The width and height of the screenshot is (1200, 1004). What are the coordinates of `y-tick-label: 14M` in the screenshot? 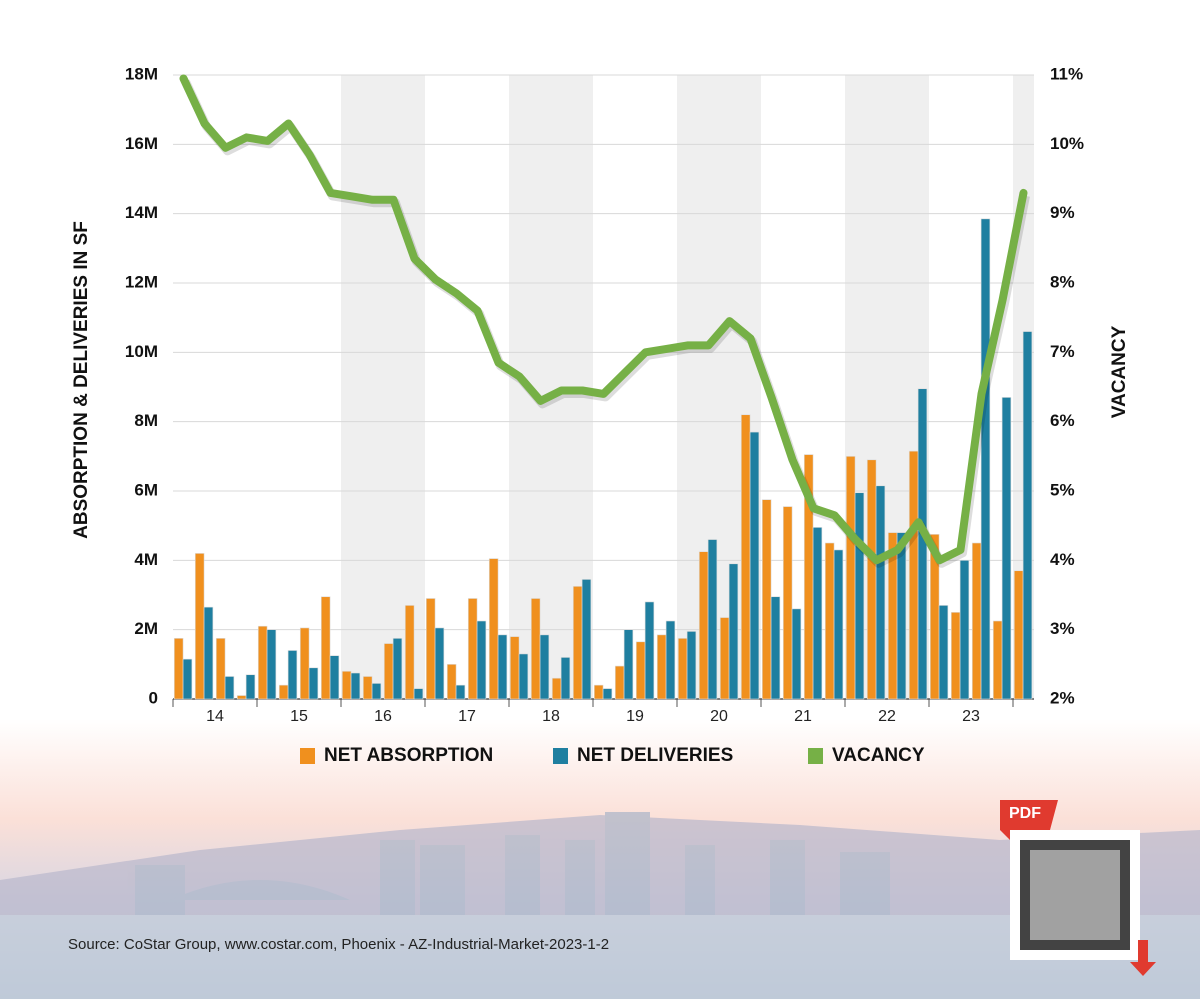 It's located at (141, 212).